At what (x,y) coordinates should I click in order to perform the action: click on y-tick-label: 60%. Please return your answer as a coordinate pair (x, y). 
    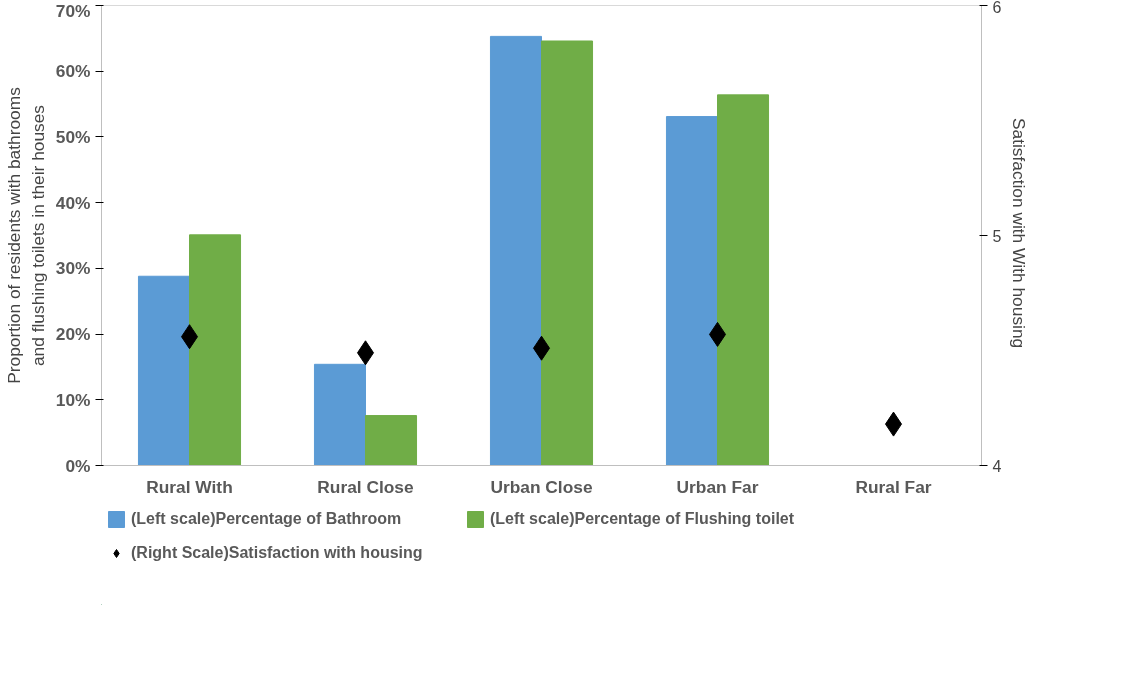
    Looking at the image, I should click on (73, 71).